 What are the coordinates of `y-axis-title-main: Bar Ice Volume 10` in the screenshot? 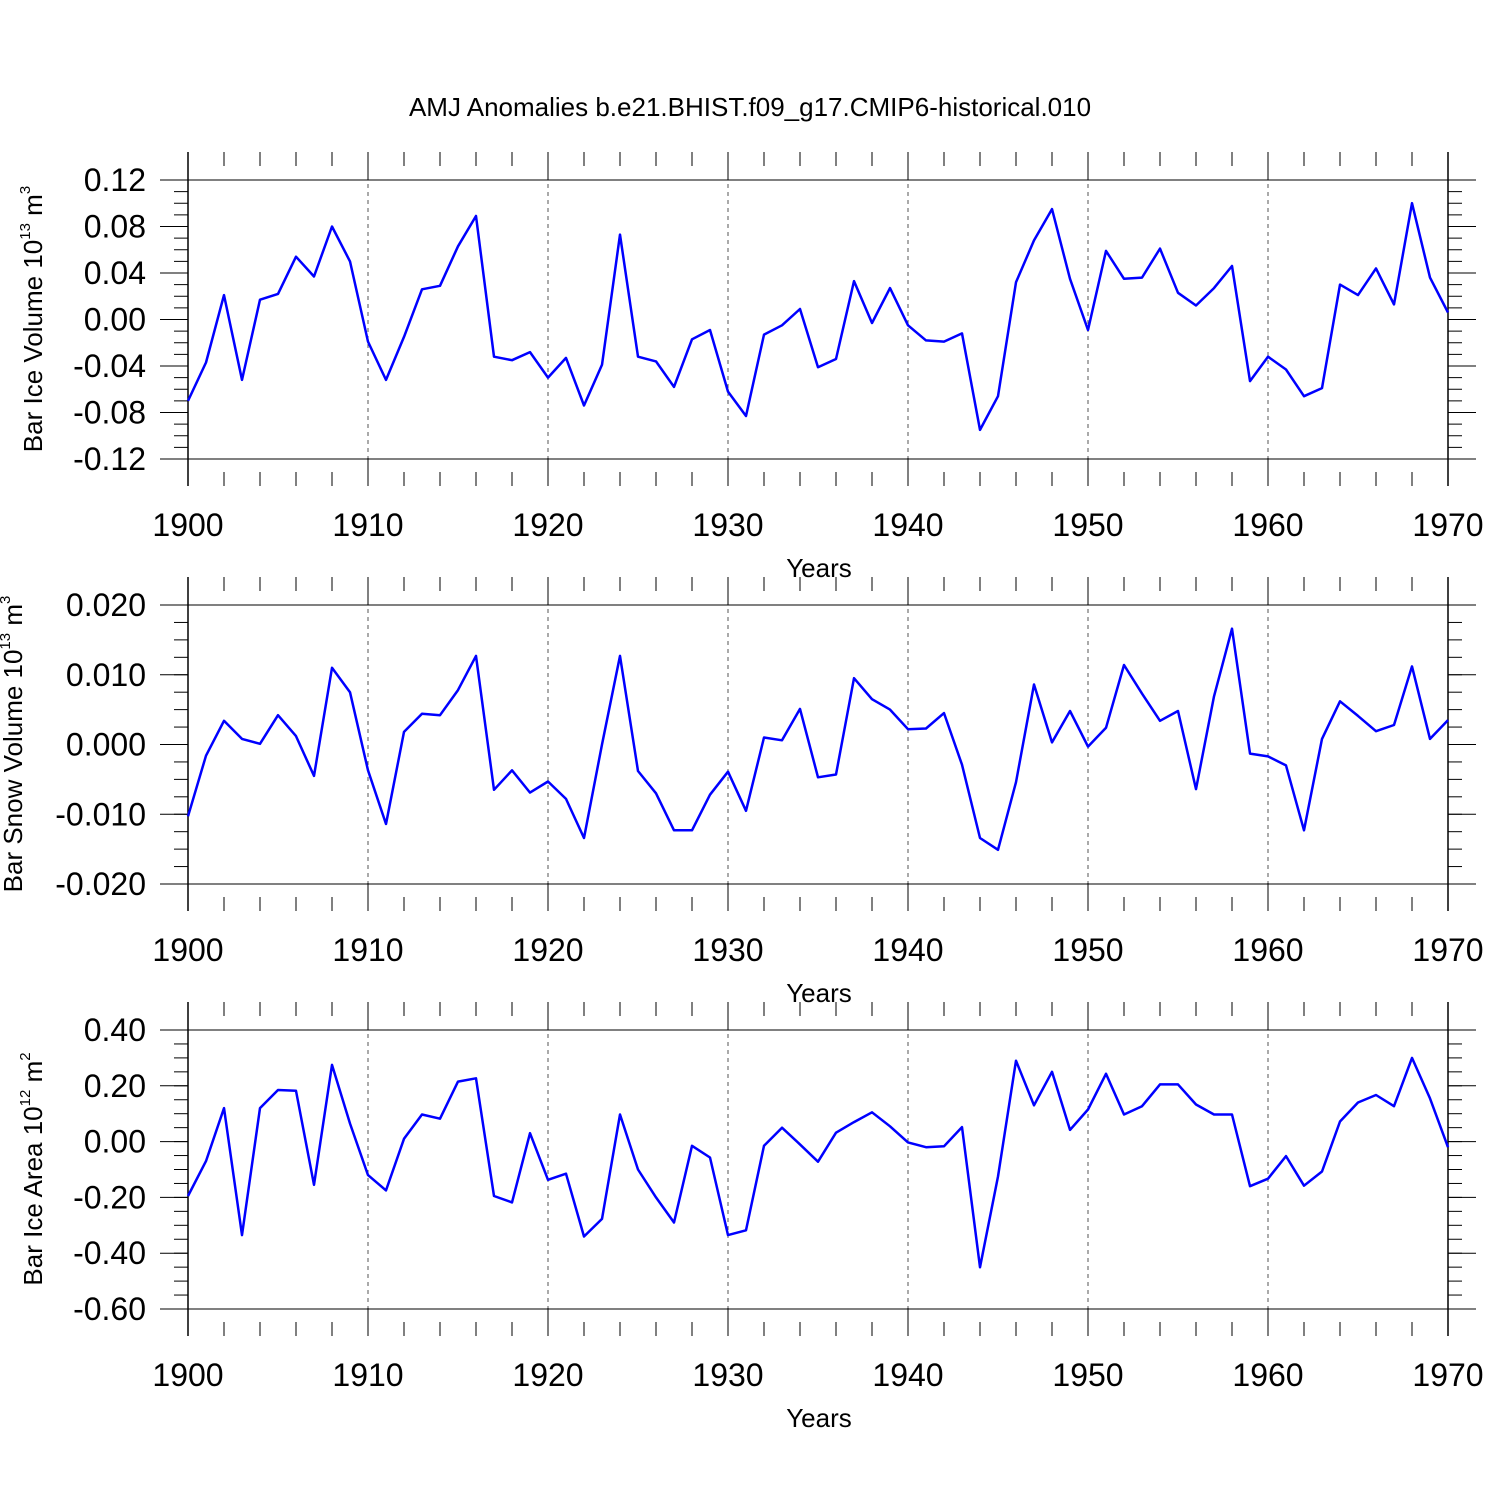 It's located at (33, 346).